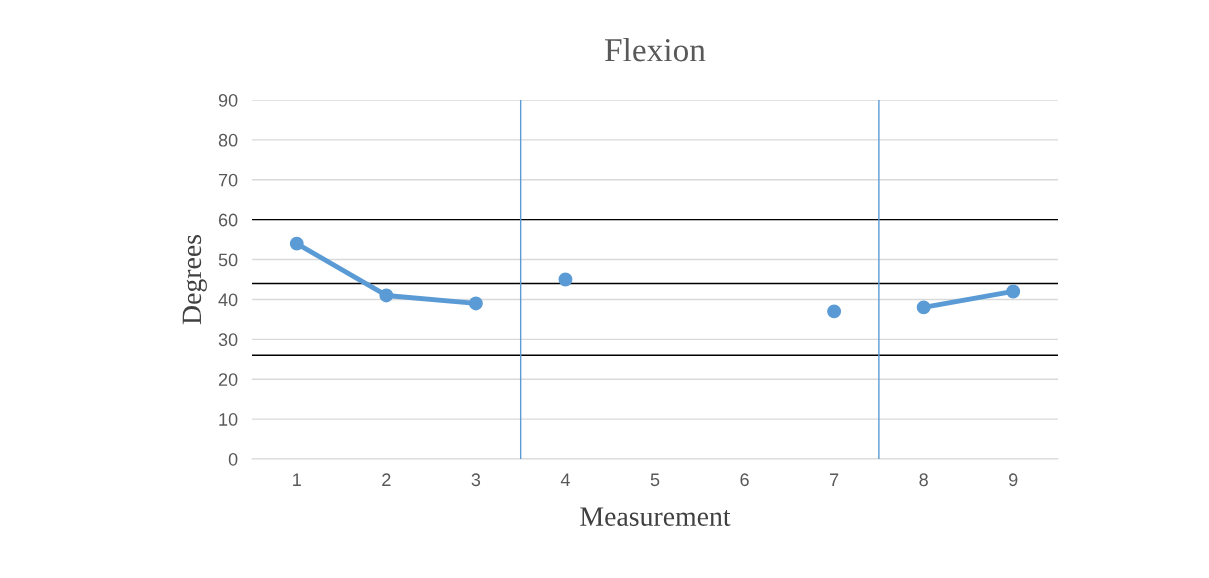 This screenshot has width=1209, height=578. Describe the element at coordinates (228, 180) in the screenshot. I see `y-tick-label: 70` at that location.